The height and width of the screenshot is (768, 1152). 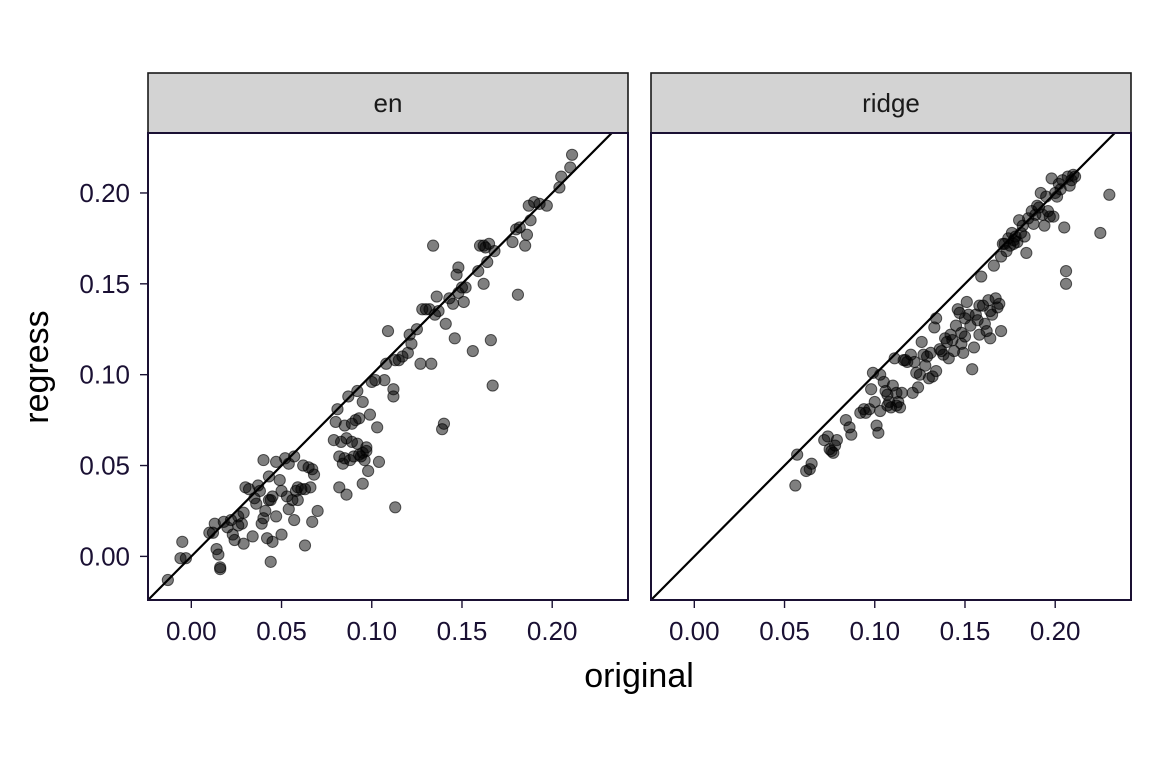 I want to click on facet-strip-en, so click(x=388, y=103).